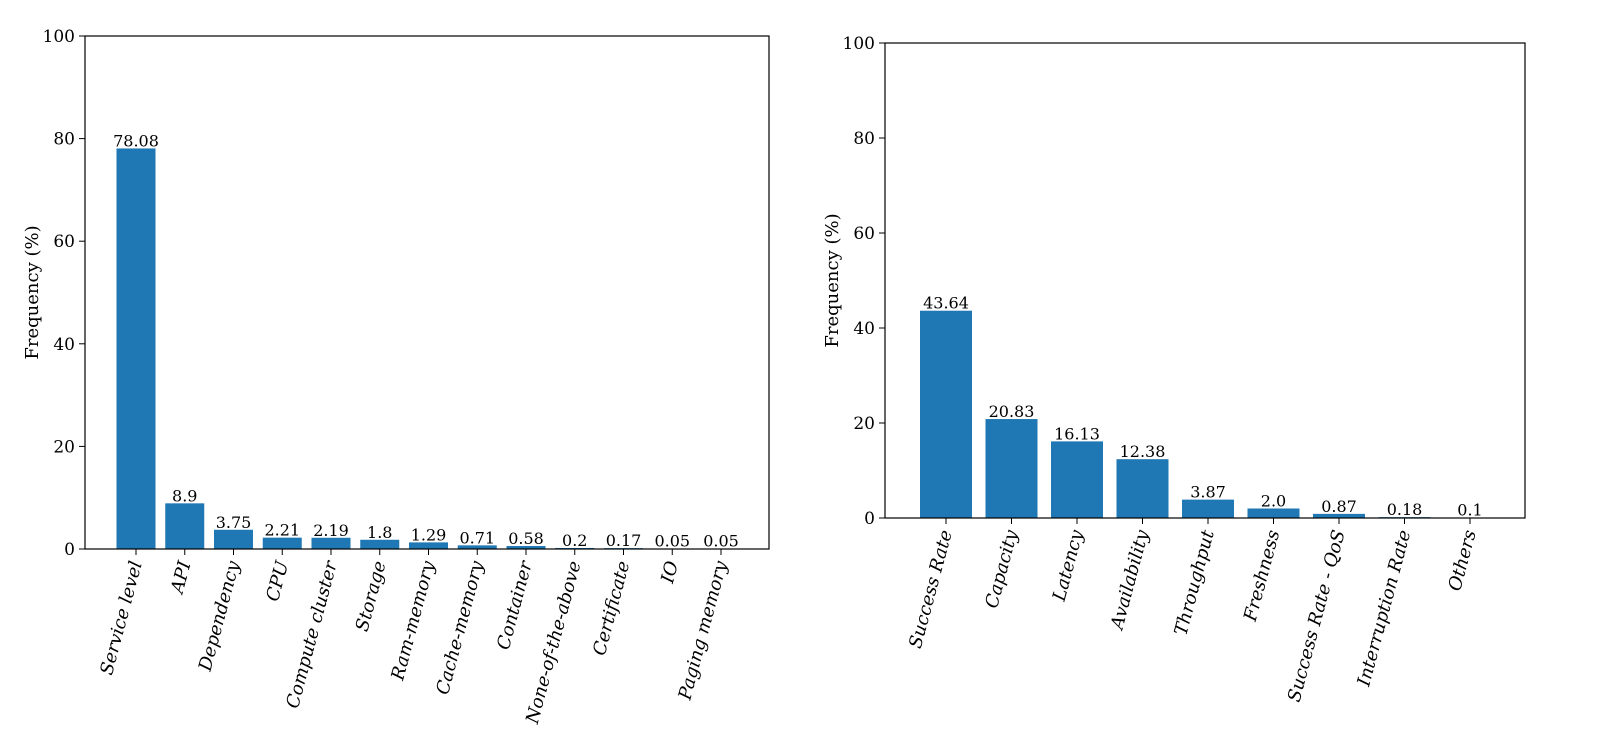 The width and height of the screenshot is (1600, 737). What do you see at coordinates (1143, 451) in the screenshot?
I see `chart2-data-label-4: 12.38` at bounding box center [1143, 451].